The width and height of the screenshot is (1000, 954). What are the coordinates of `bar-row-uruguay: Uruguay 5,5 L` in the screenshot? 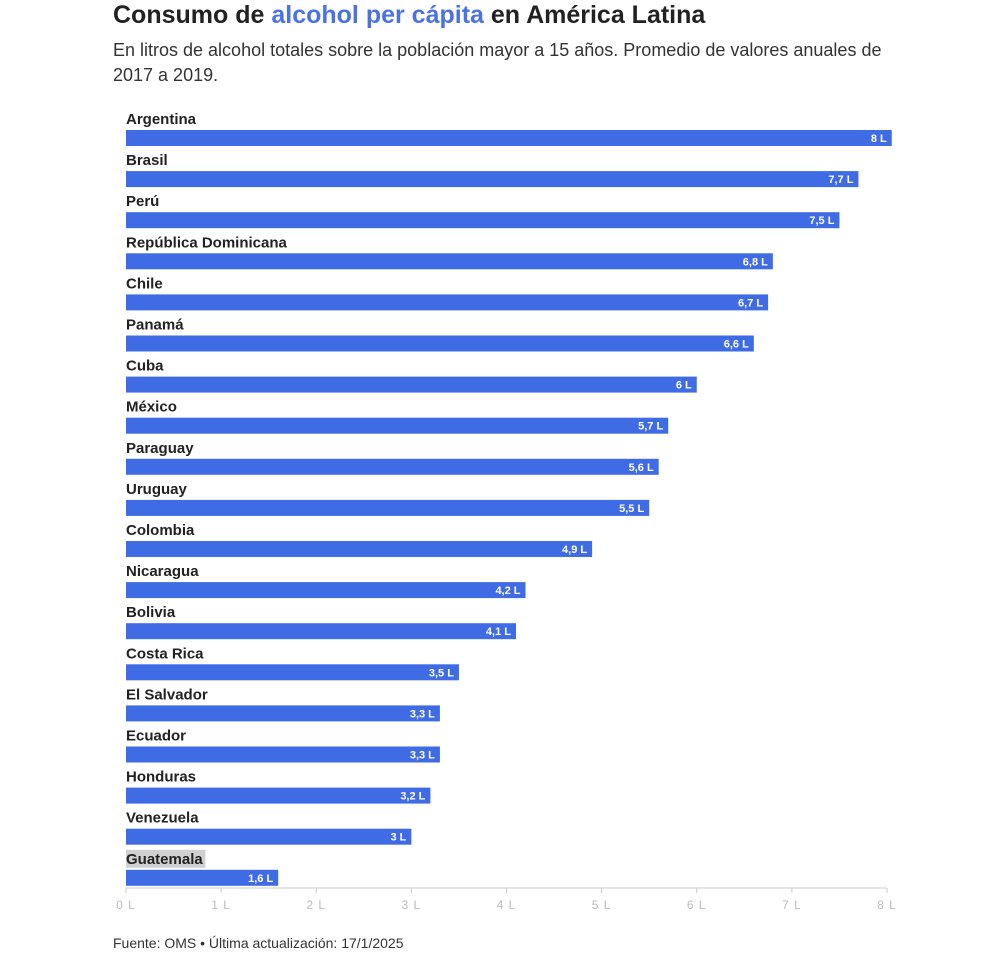 It's located at (388, 498).